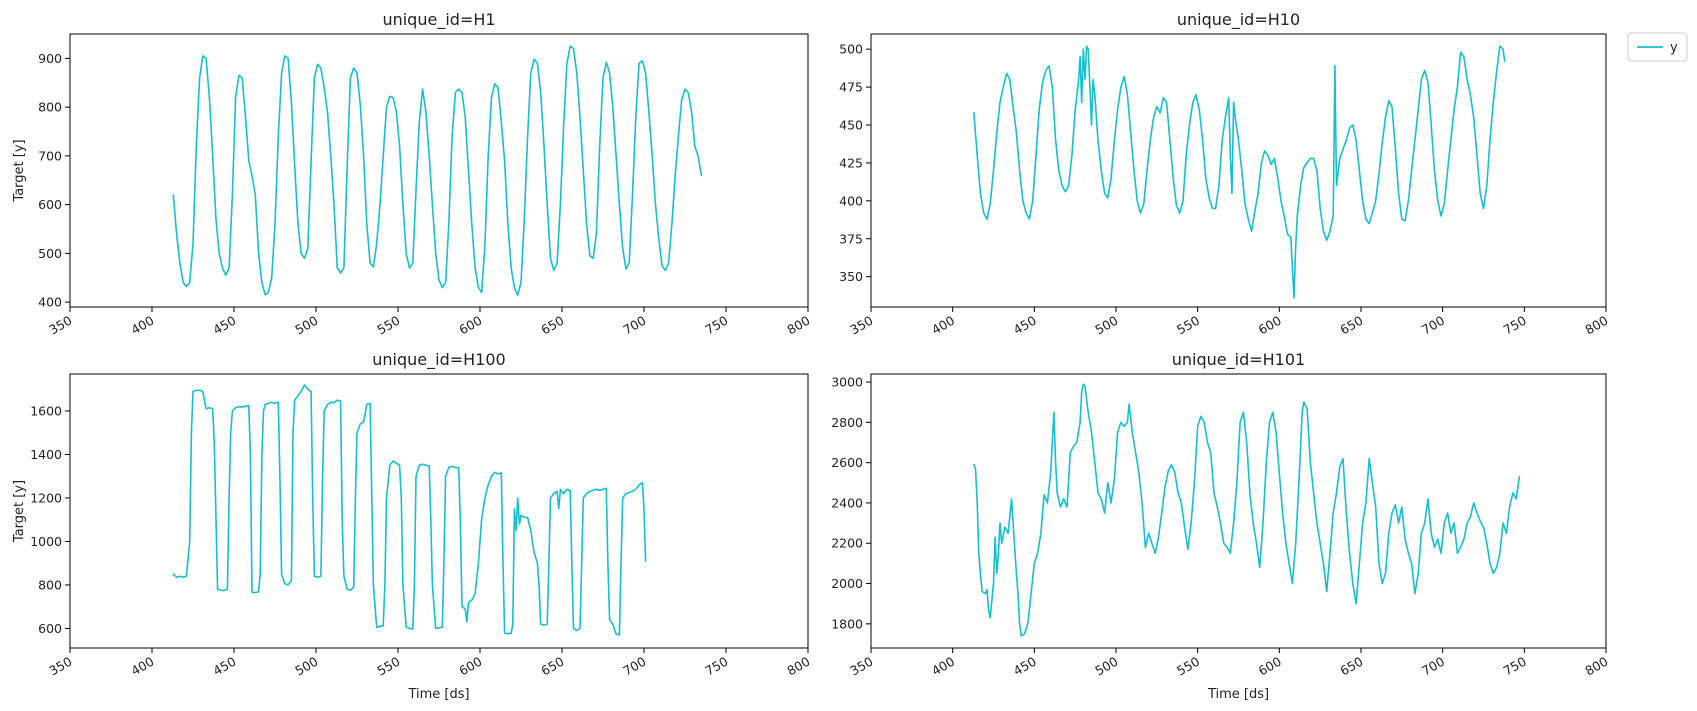  I want to click on y-tick-label: 475, so click(851, 87).